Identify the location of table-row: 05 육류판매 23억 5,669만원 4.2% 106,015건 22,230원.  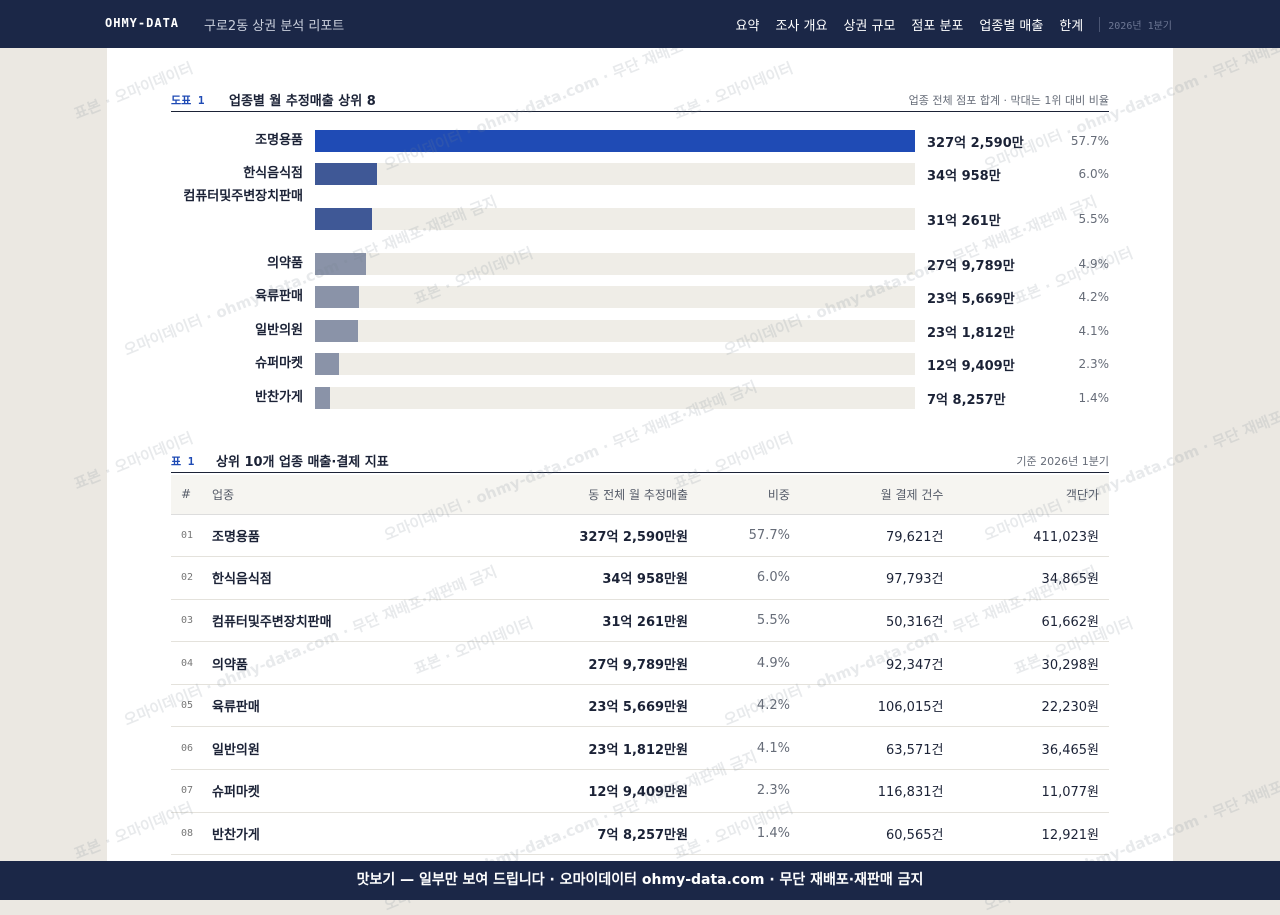
(640, 706).